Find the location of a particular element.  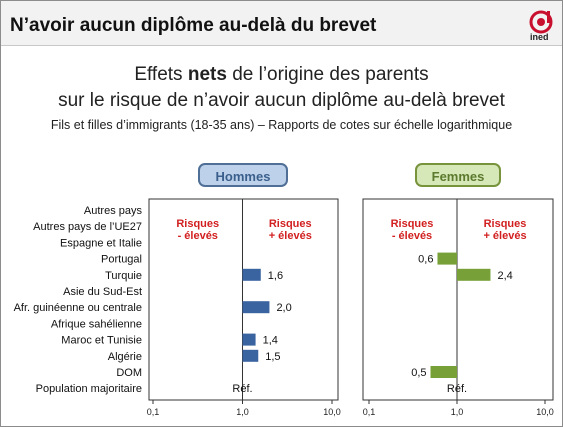

category-label: Turquie is located at coordinates (123, 276).